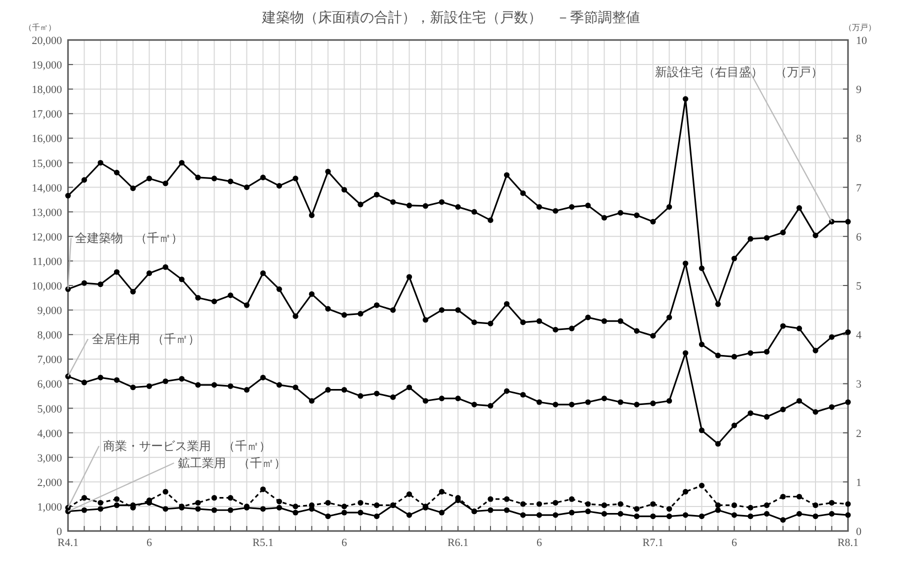 The image size is (902, 562). What do you see at coordinates (859, 336) in the screenshot?
I see `y2-tick-label: 4` at bounding box center [859, 336].